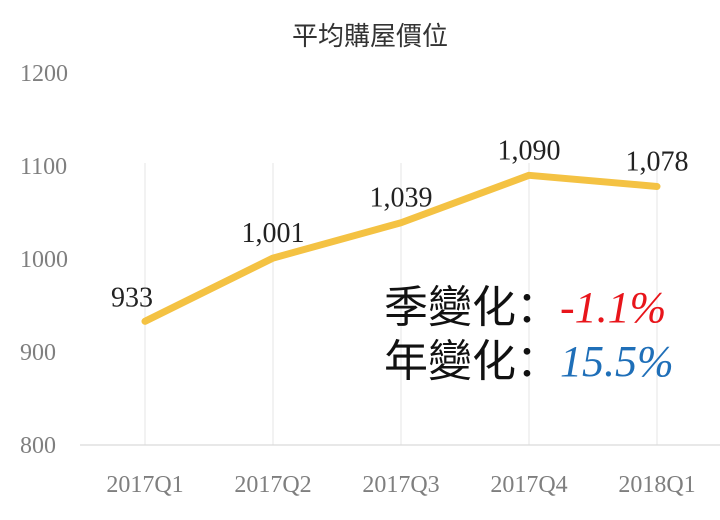 The height and width of the screenshot is (520, 720). What do you see at coordinates (529, 150) in the screenshot?
I see `data-label: 1,090` at bounding box center [529, 150].